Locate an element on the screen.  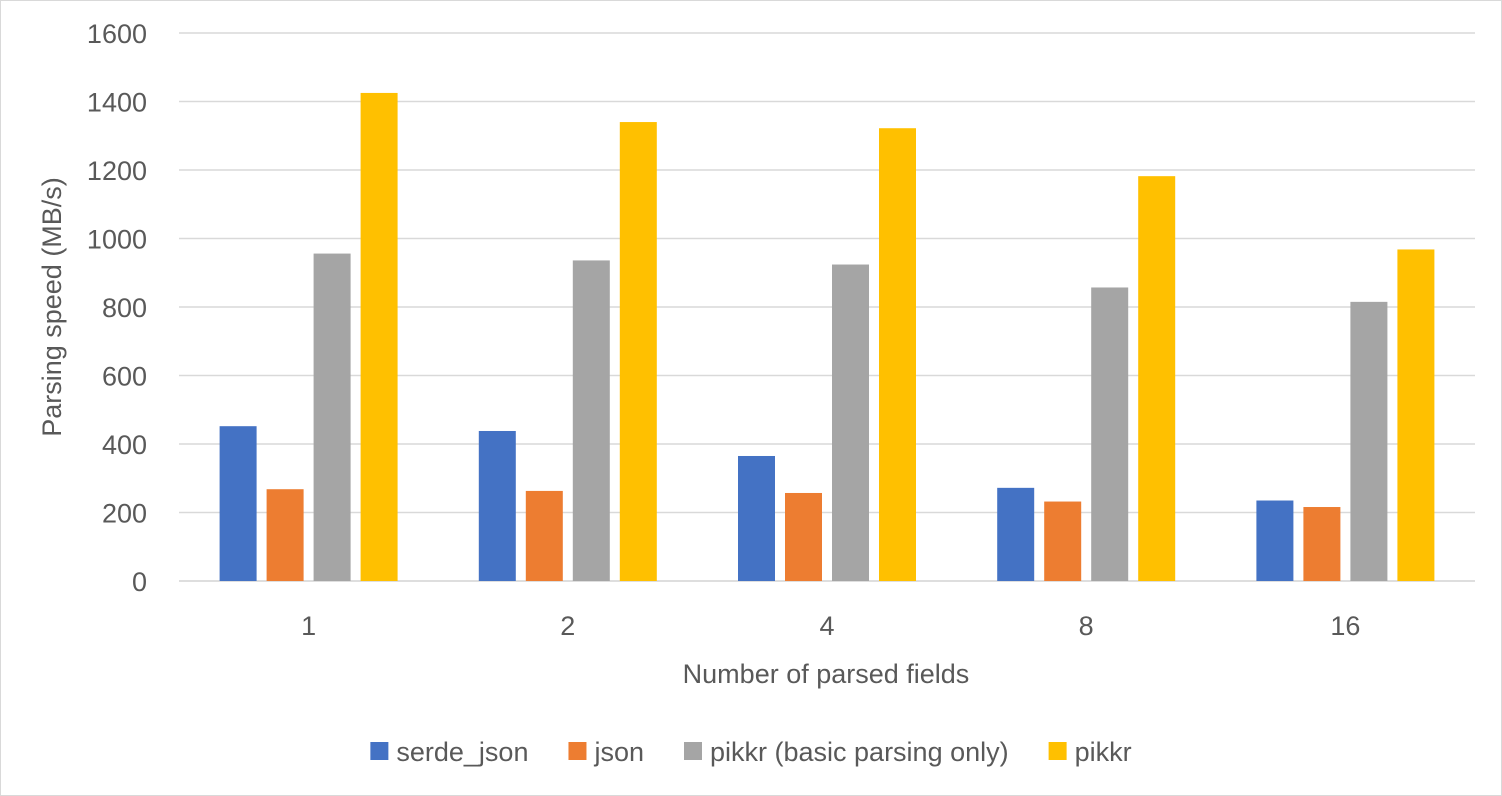
y-tick-labels: 0 200 400 600 800 1000 1200 1400 1600 is located at coordinates (117, 308).